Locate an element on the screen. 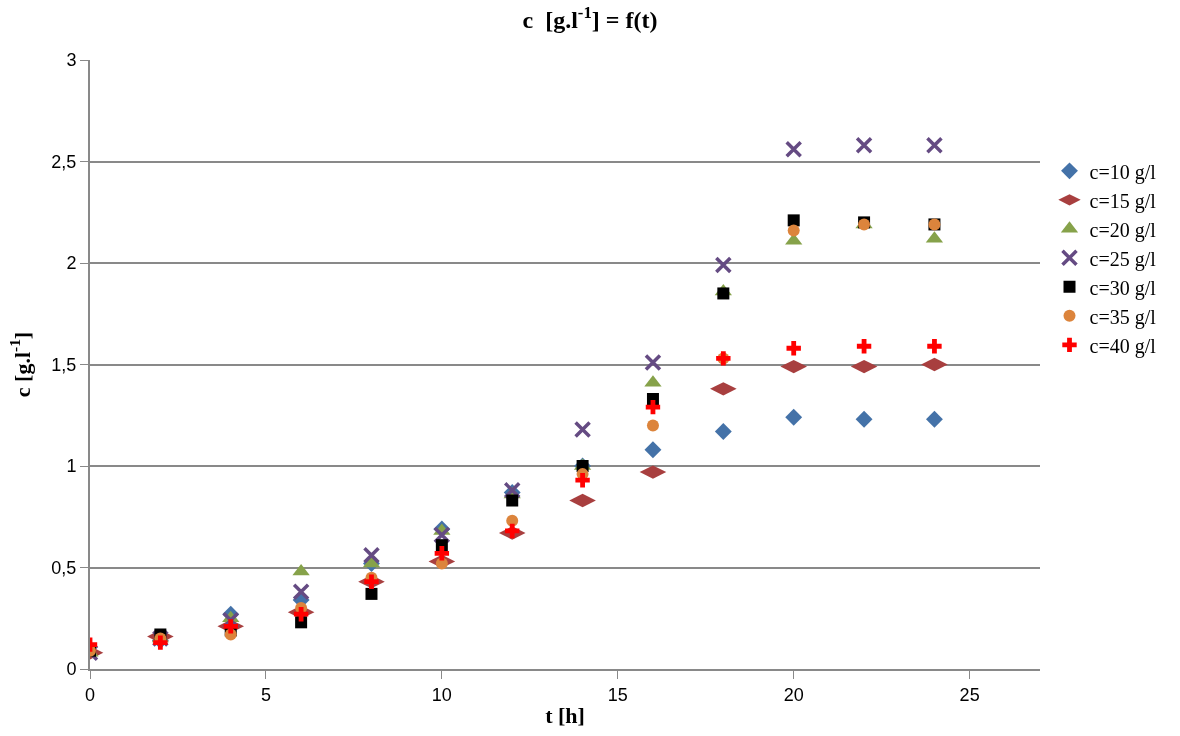  y-tick-label: 3 is located at coordinates (71, 60).